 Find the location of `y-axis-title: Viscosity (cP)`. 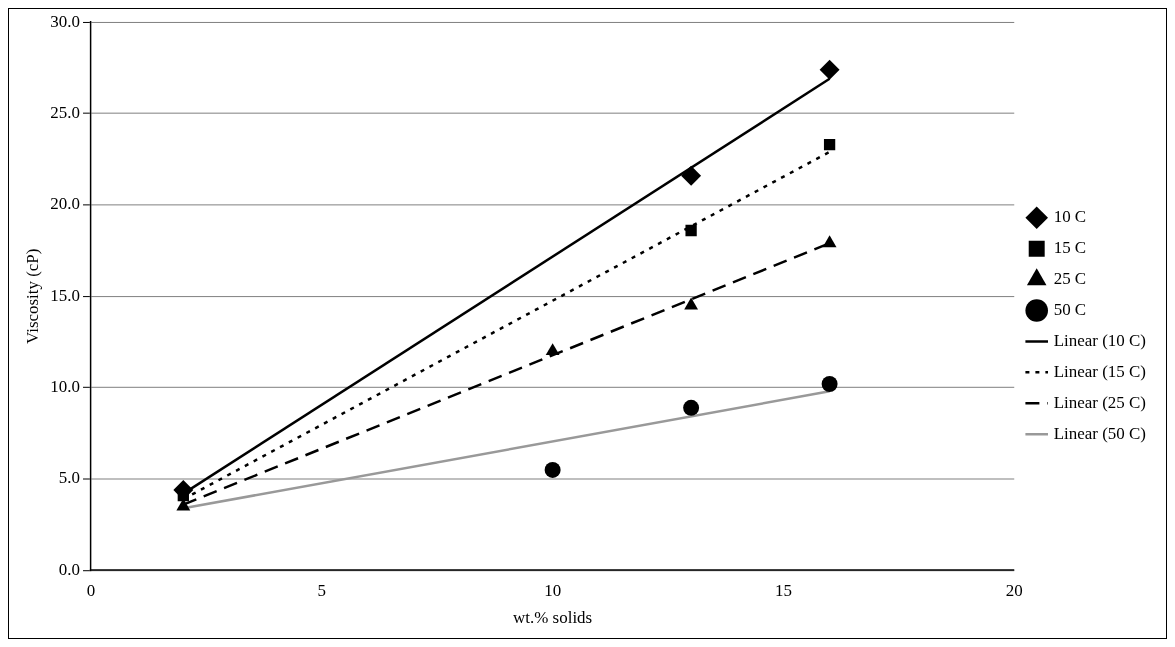

y-axis-title: Viscosity (cP) is located at coordinates (32, 296).